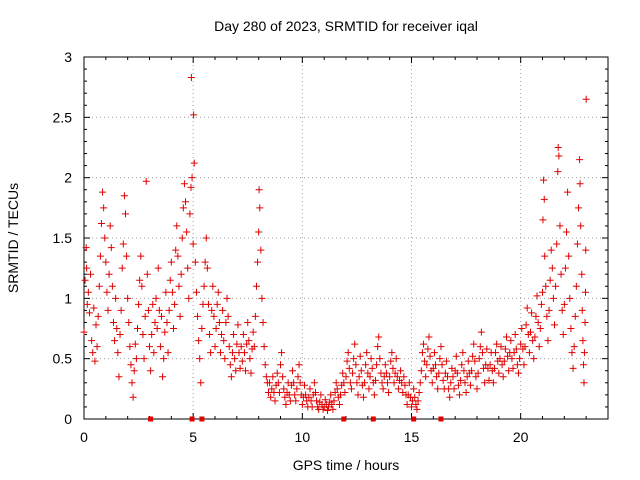 This screenshot has width=640, height=480. What do you see at coordinates (68, 419) in the screenshot?
I see `y-tick-label: 0` at bounding box center [68, 419].